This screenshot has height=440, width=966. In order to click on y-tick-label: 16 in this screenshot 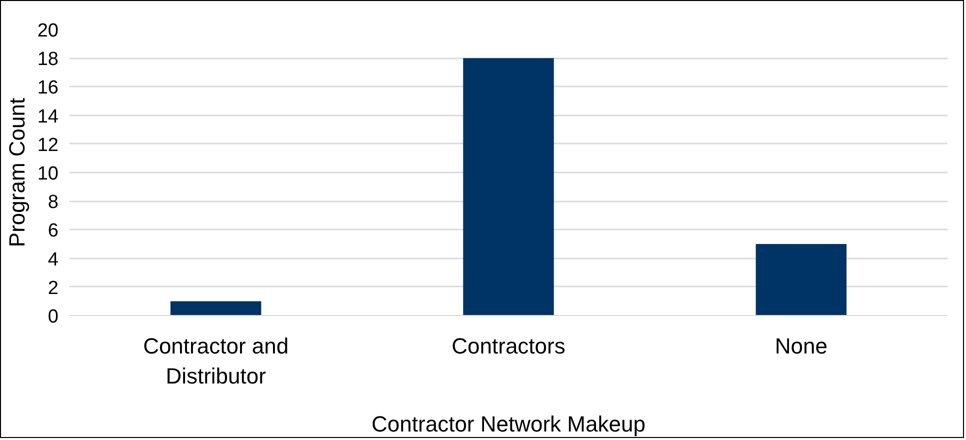, I will do `click(48, 88)`.